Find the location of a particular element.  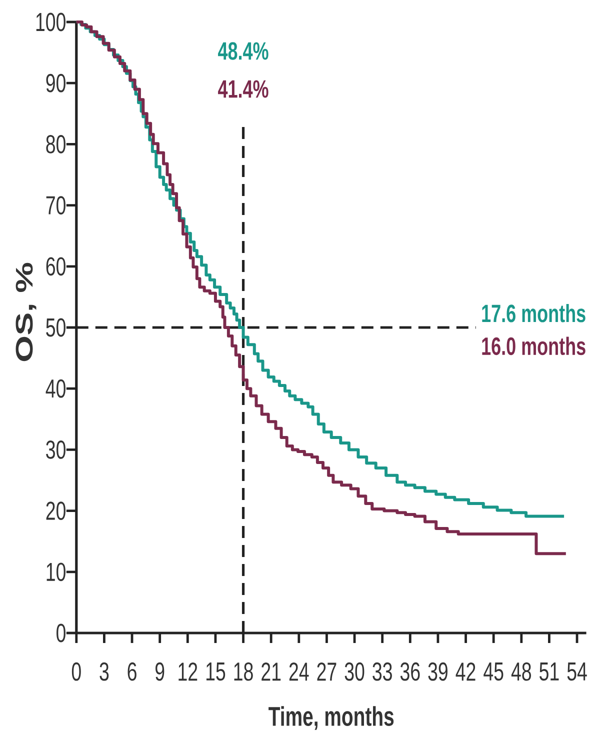

y-tick-label: 90 is located at coordinates (56, 83).